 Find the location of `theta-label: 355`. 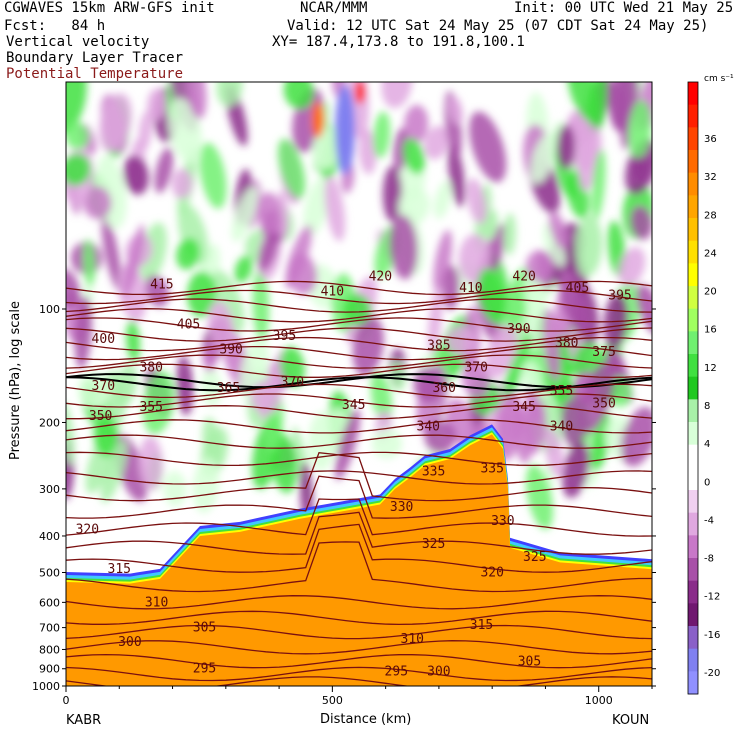

theta-label: 355 is located at coordinates (561, 391).